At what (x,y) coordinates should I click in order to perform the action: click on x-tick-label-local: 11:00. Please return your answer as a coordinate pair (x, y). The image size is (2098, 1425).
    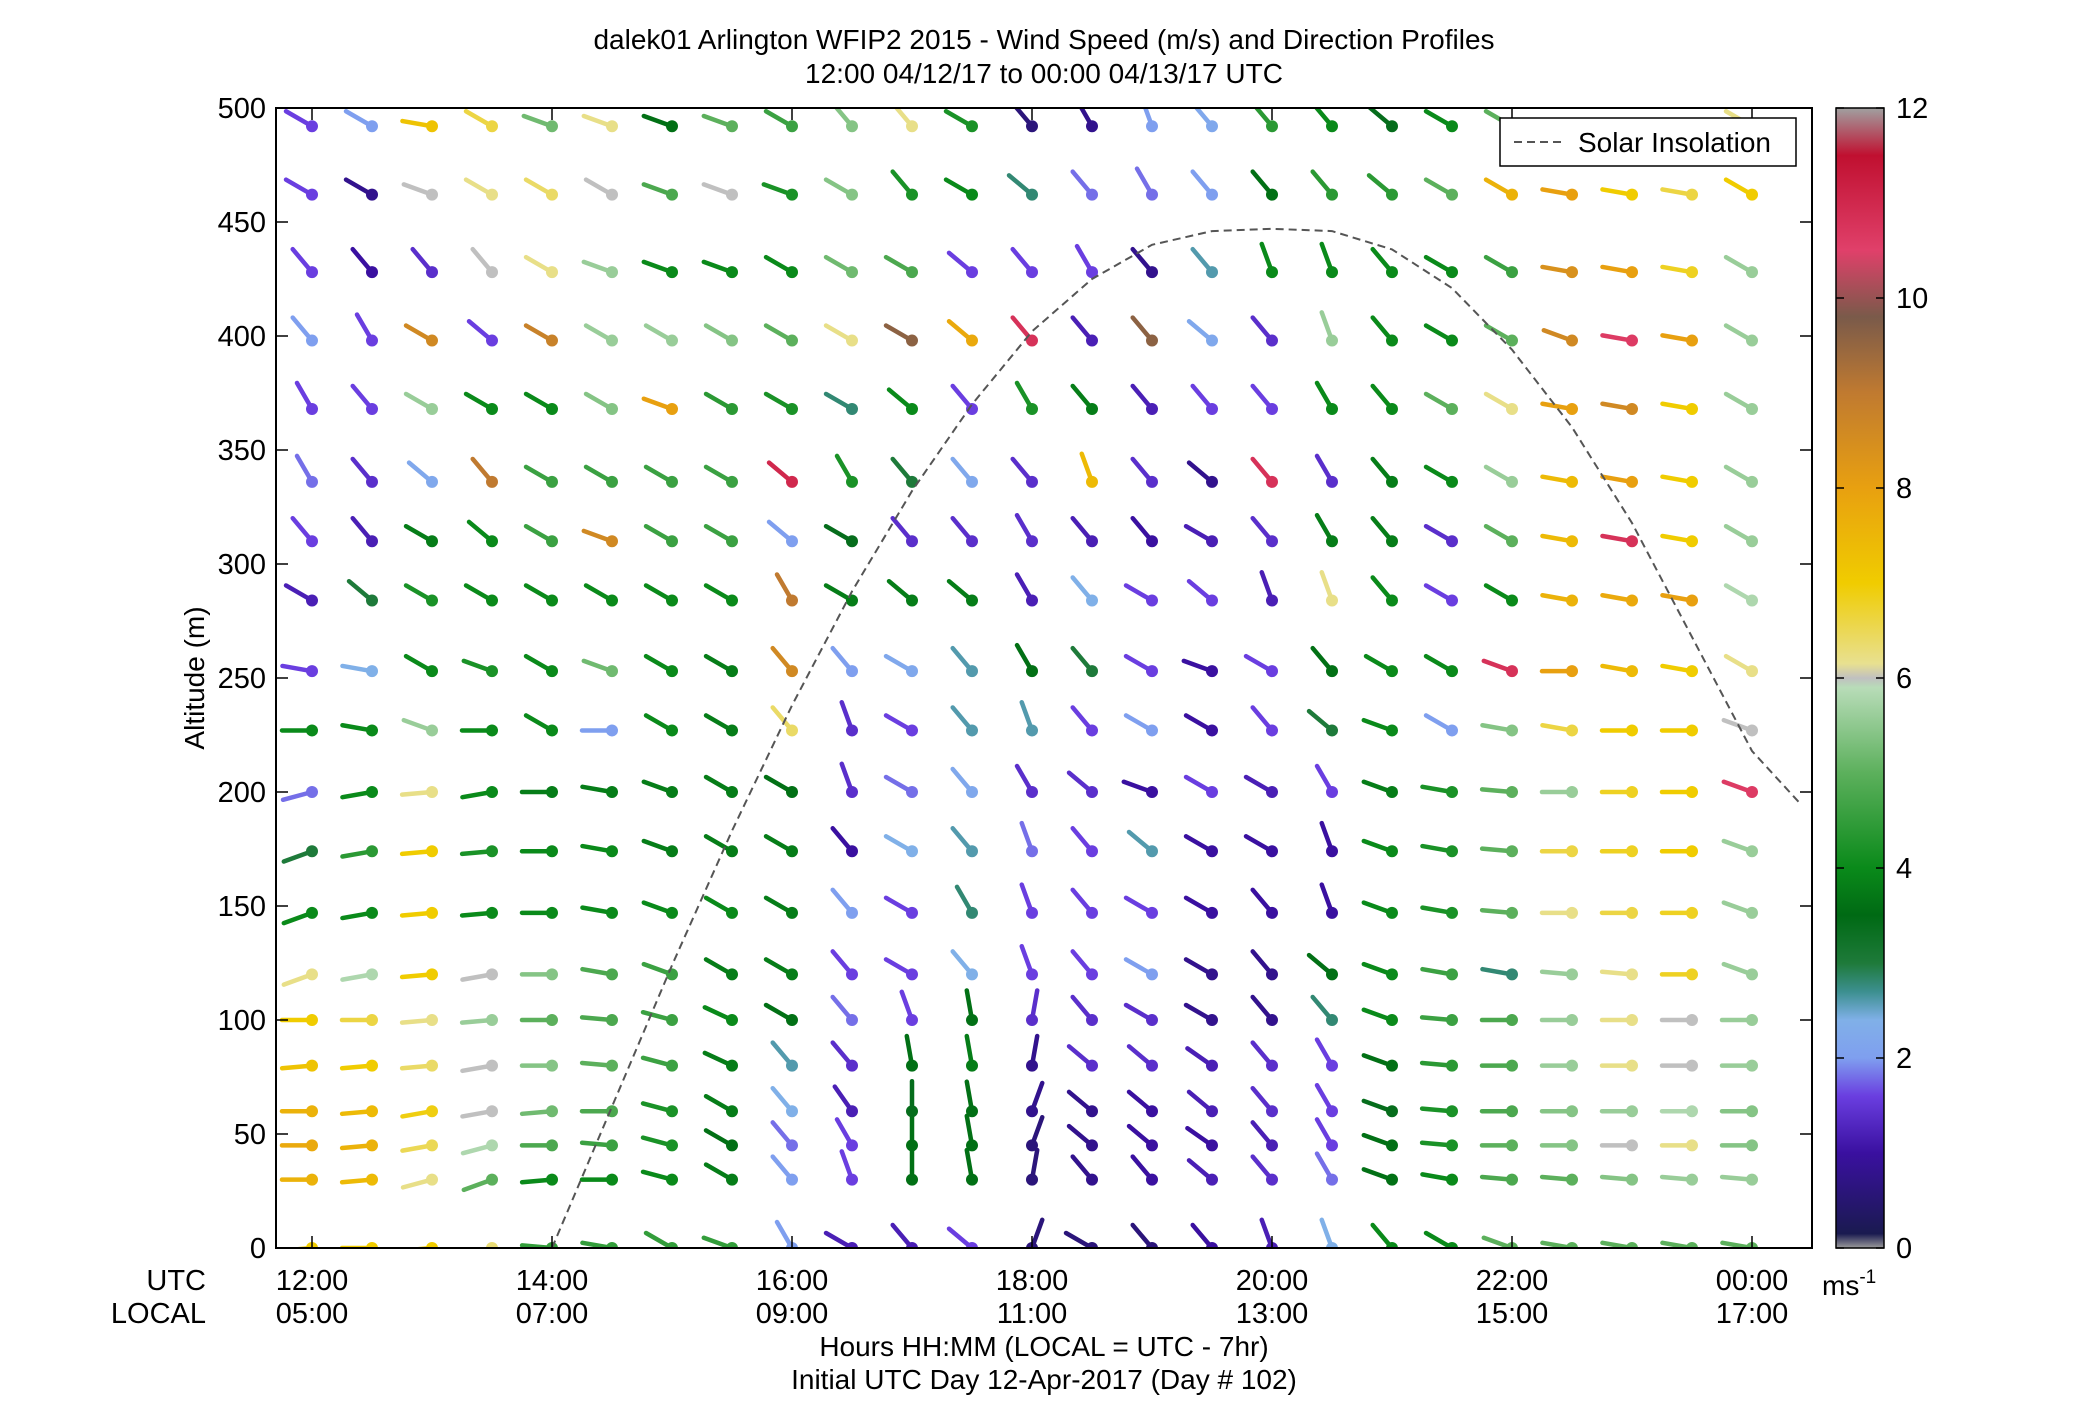
    Looking at the image, I should click on (1032, 1314).